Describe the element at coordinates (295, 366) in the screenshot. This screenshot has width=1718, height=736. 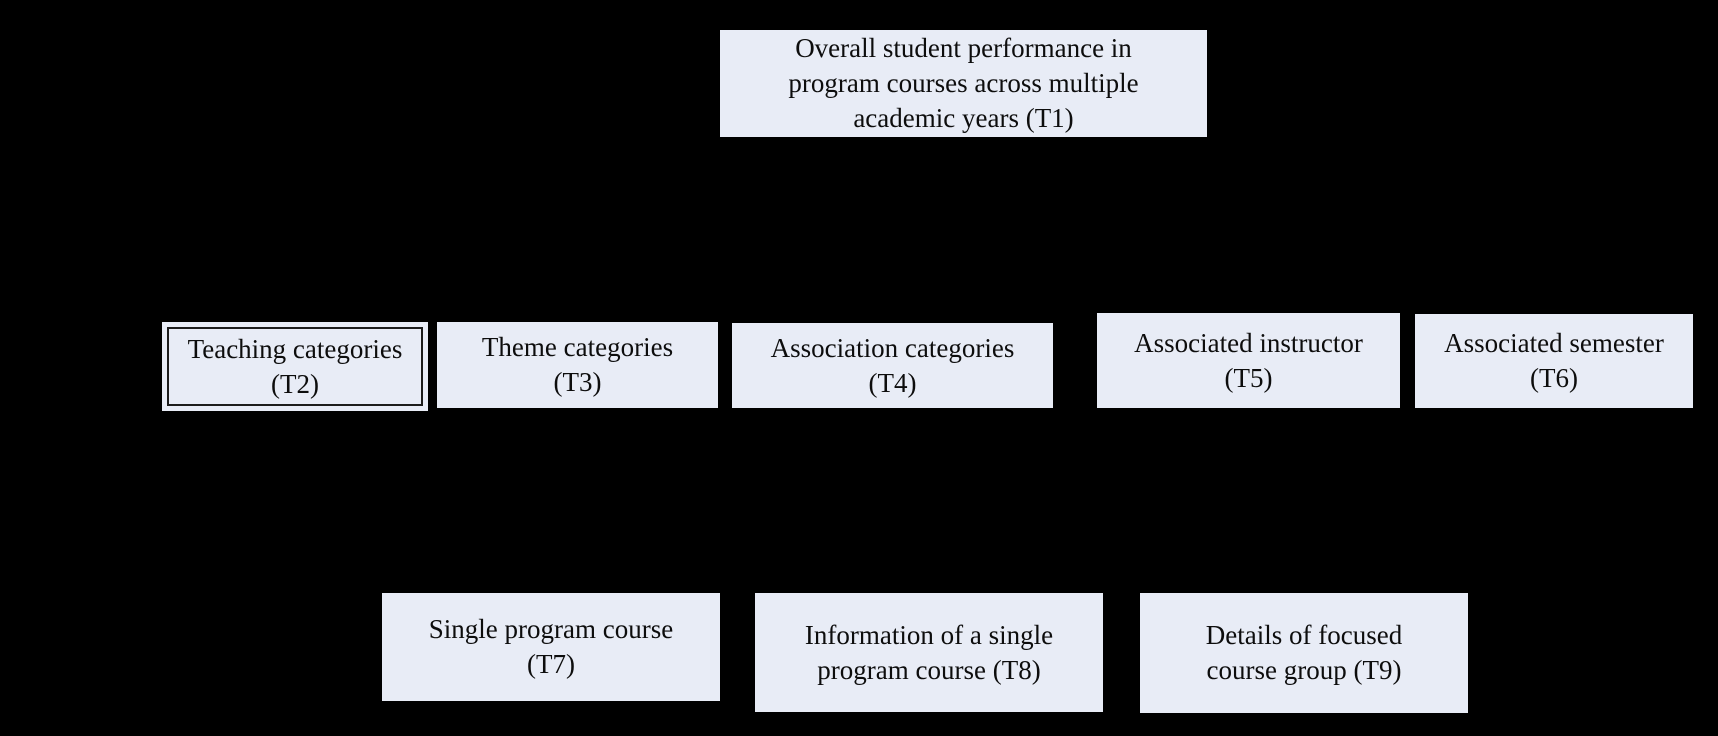
I see `task-node-t2: Teaching categories (T2)` at that location.